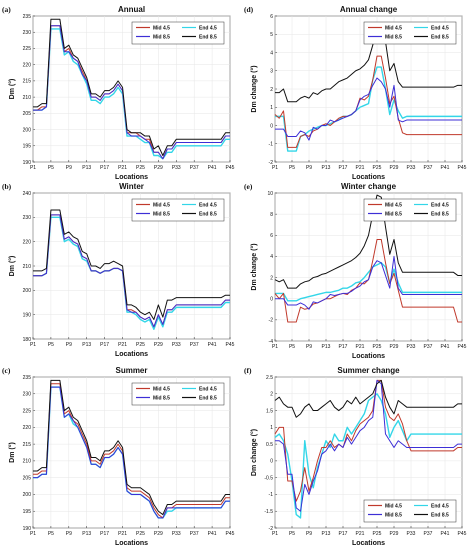 The width and height of the screenshot is (468, 550). Describe the element at coordinates (271, 342) in the screenshot. I see `y-tick-label: -4` at that location.